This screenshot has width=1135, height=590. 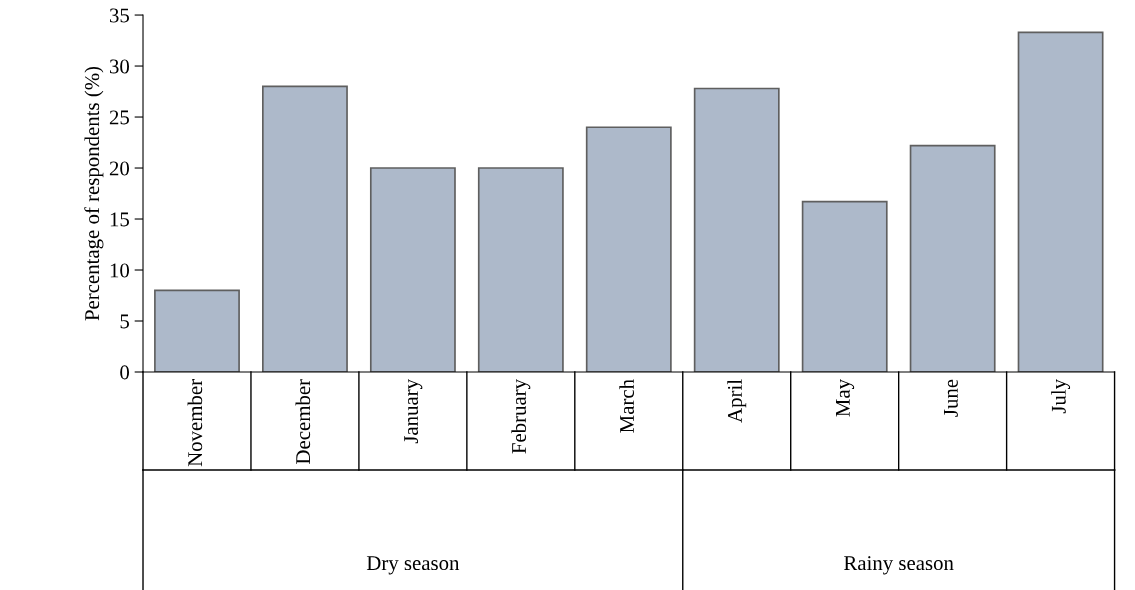 I want to click on y-tick-label: 30, so click(x=119, y=66).